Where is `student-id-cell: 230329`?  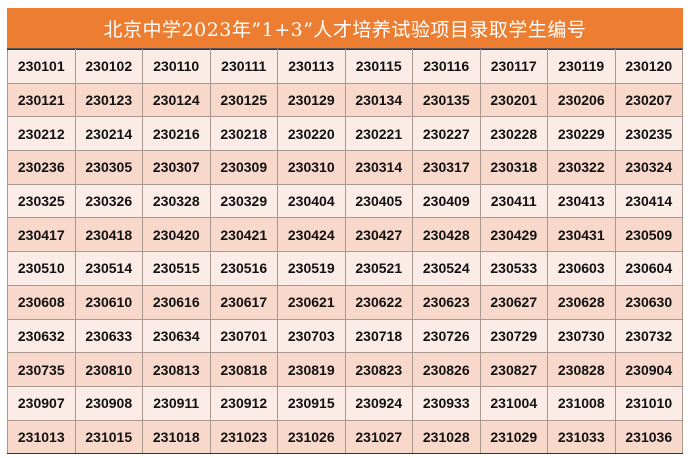
student-id-cell: 230329 is located at coordinates (243, 201).